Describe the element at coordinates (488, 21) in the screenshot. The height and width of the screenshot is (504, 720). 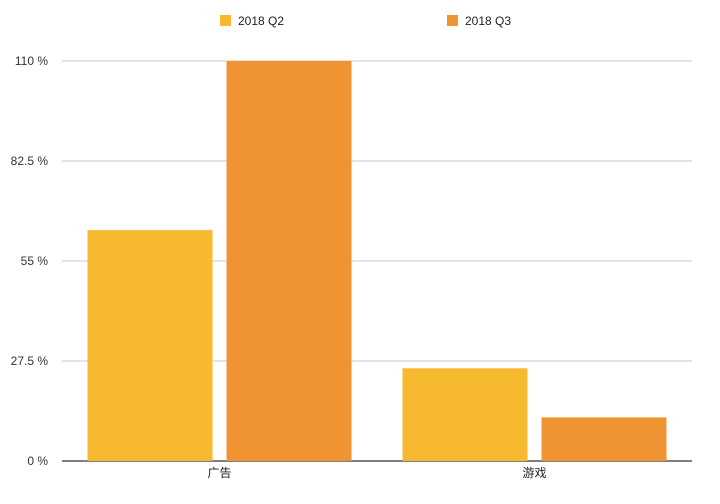
I see `legend-label: 2018 Q3` at that location.